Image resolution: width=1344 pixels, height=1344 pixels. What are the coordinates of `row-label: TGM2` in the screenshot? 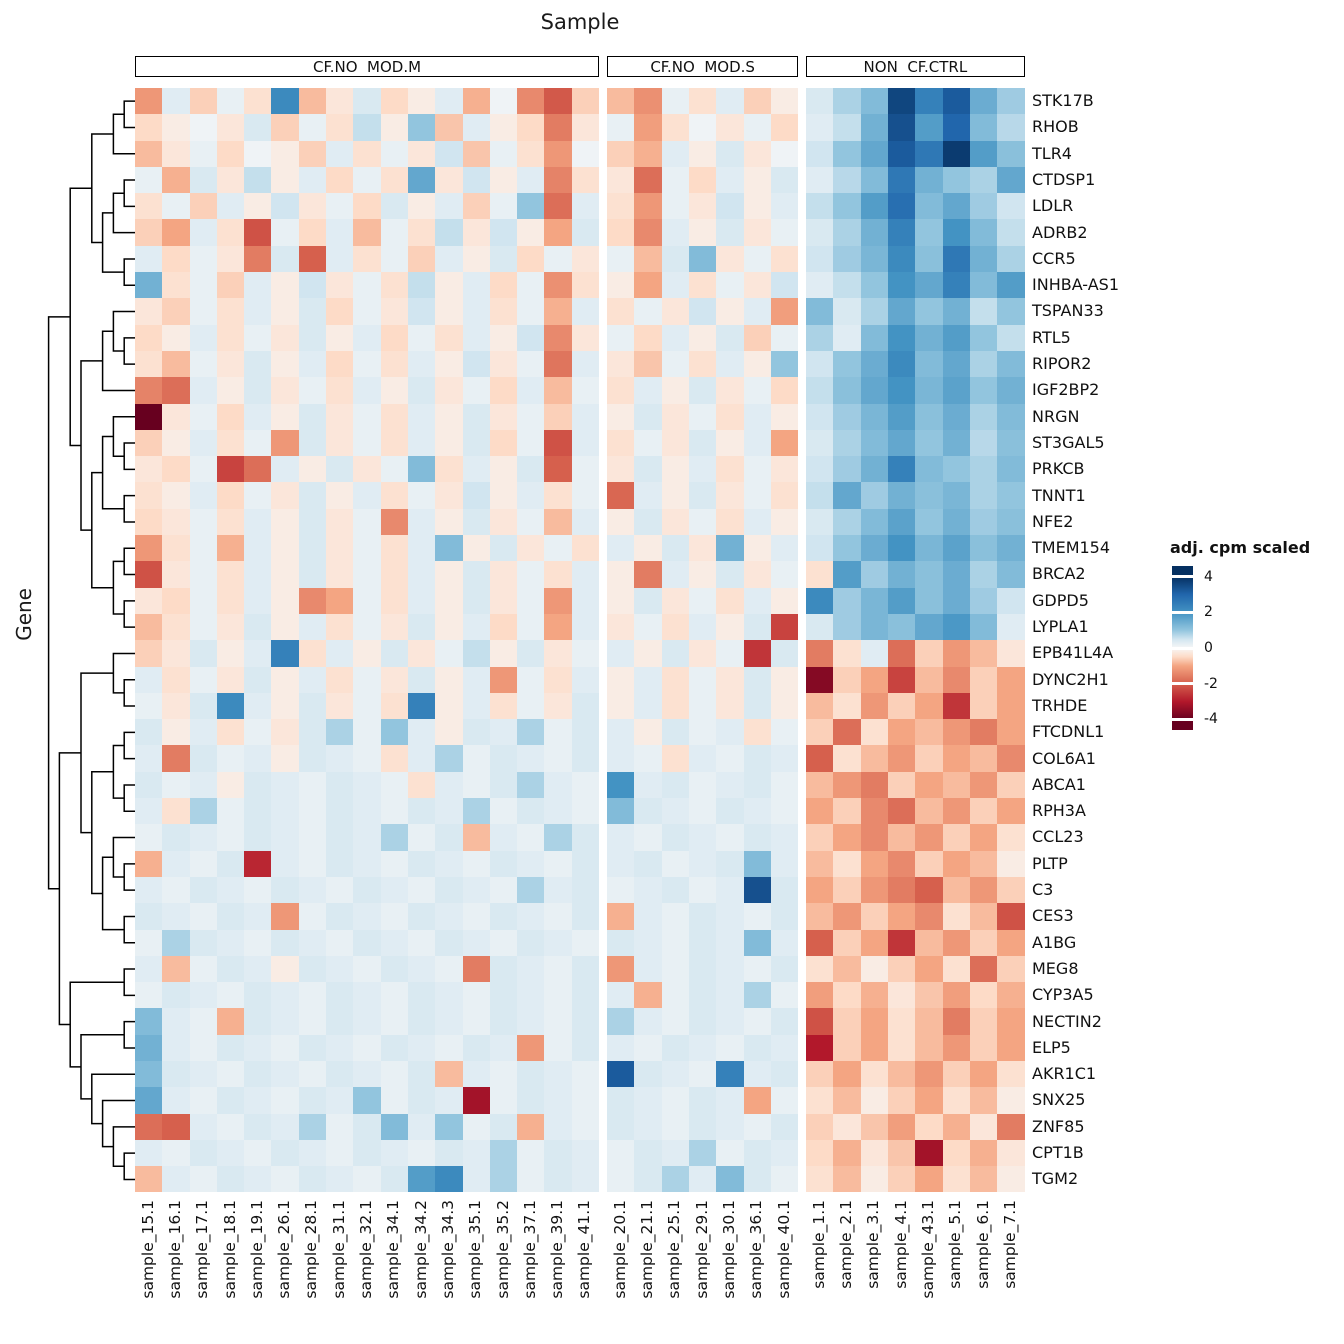 It's located at (1055, 1179).